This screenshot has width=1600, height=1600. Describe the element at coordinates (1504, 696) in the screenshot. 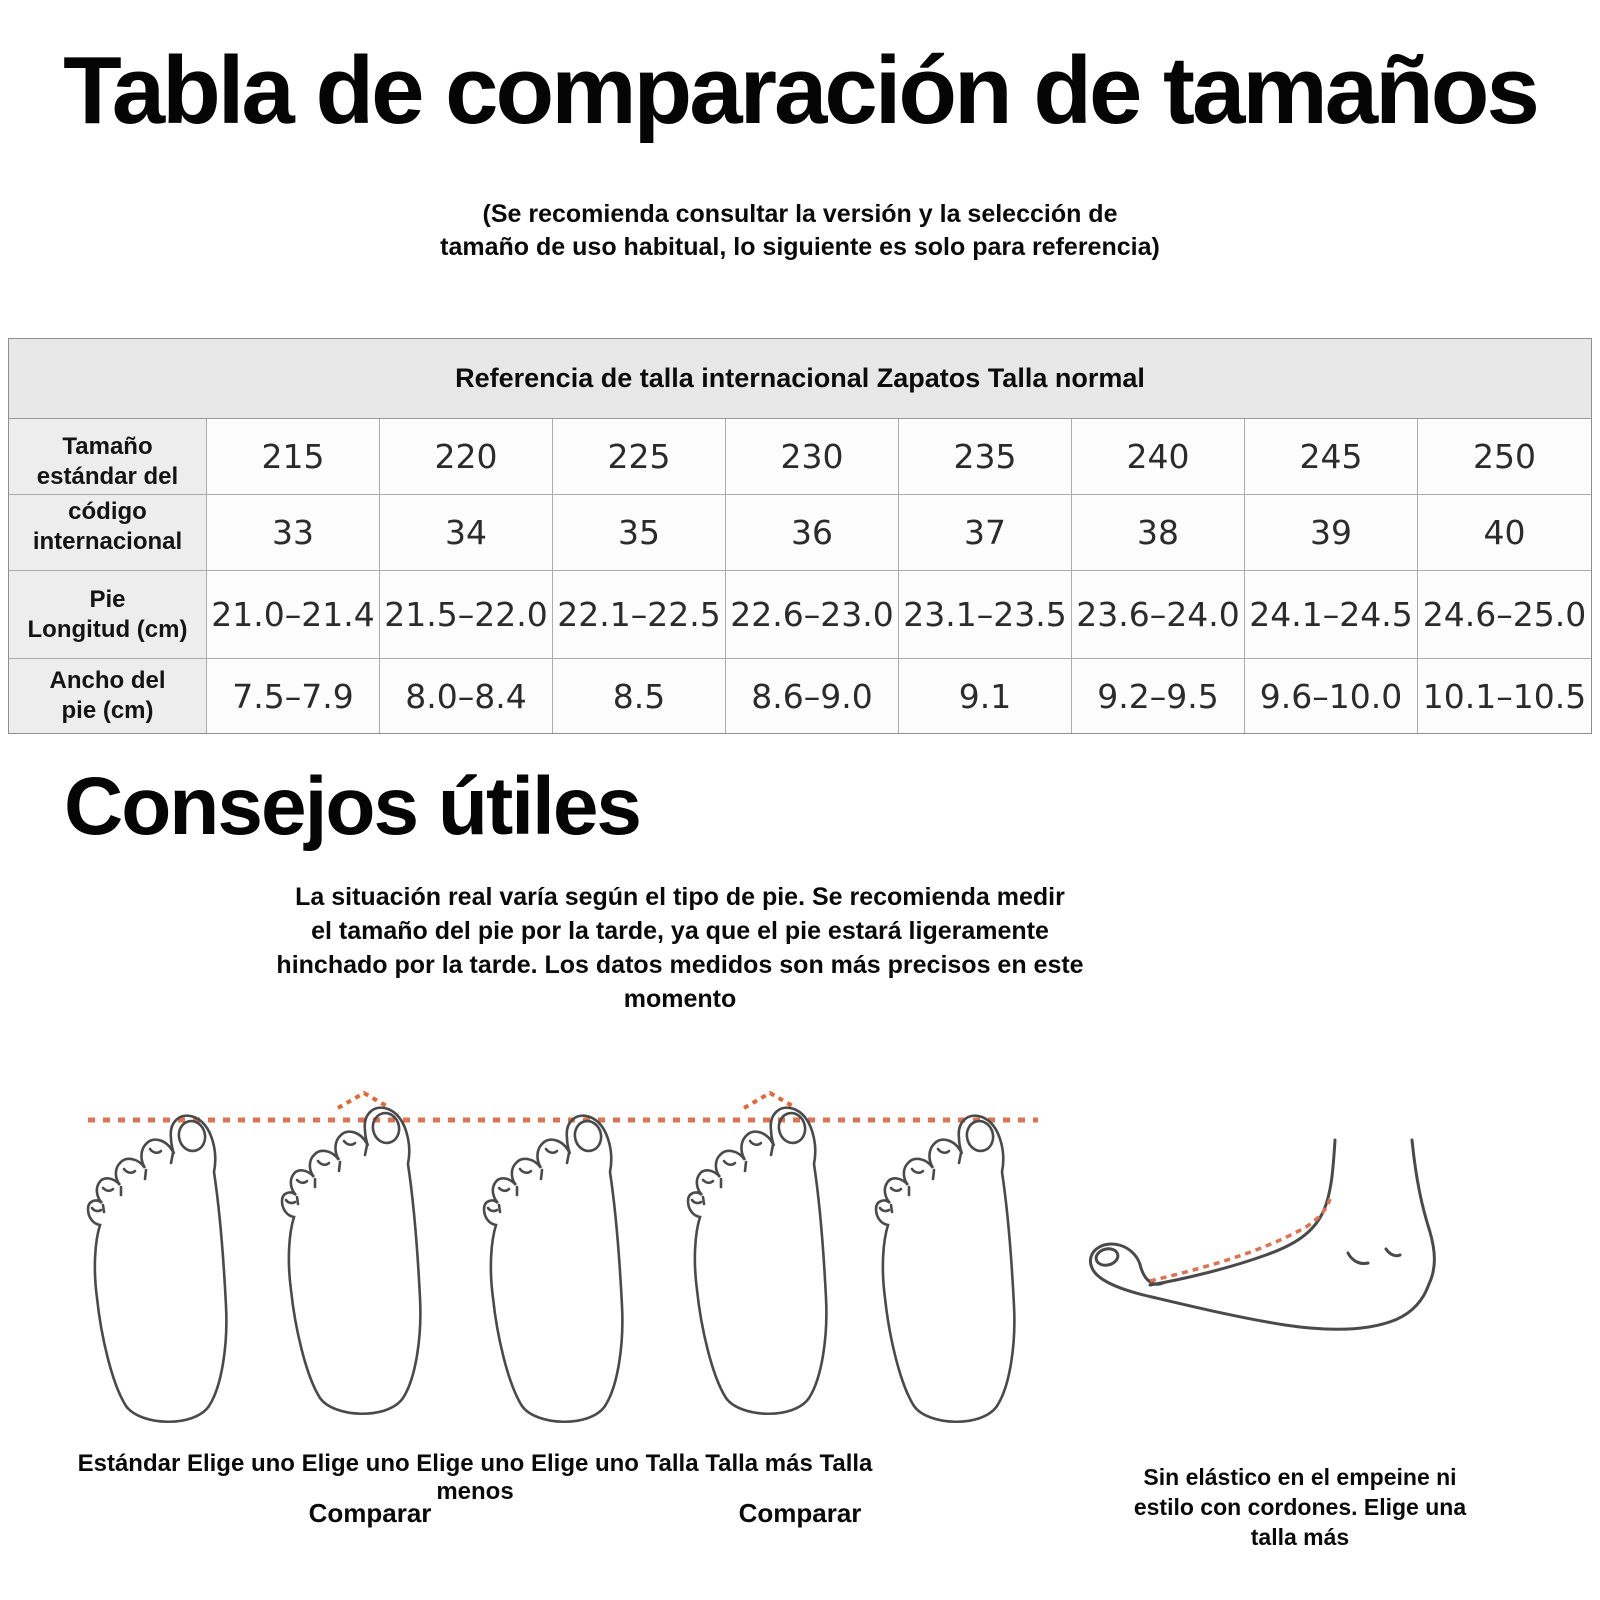

I see `table-cell: 10.1–10.5` at that location.